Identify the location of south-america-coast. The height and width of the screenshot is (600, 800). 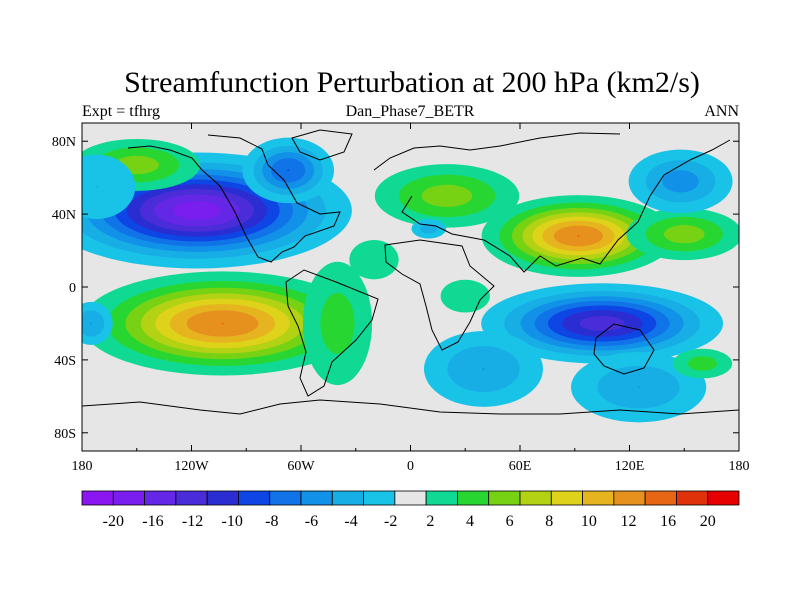
(332, 333).